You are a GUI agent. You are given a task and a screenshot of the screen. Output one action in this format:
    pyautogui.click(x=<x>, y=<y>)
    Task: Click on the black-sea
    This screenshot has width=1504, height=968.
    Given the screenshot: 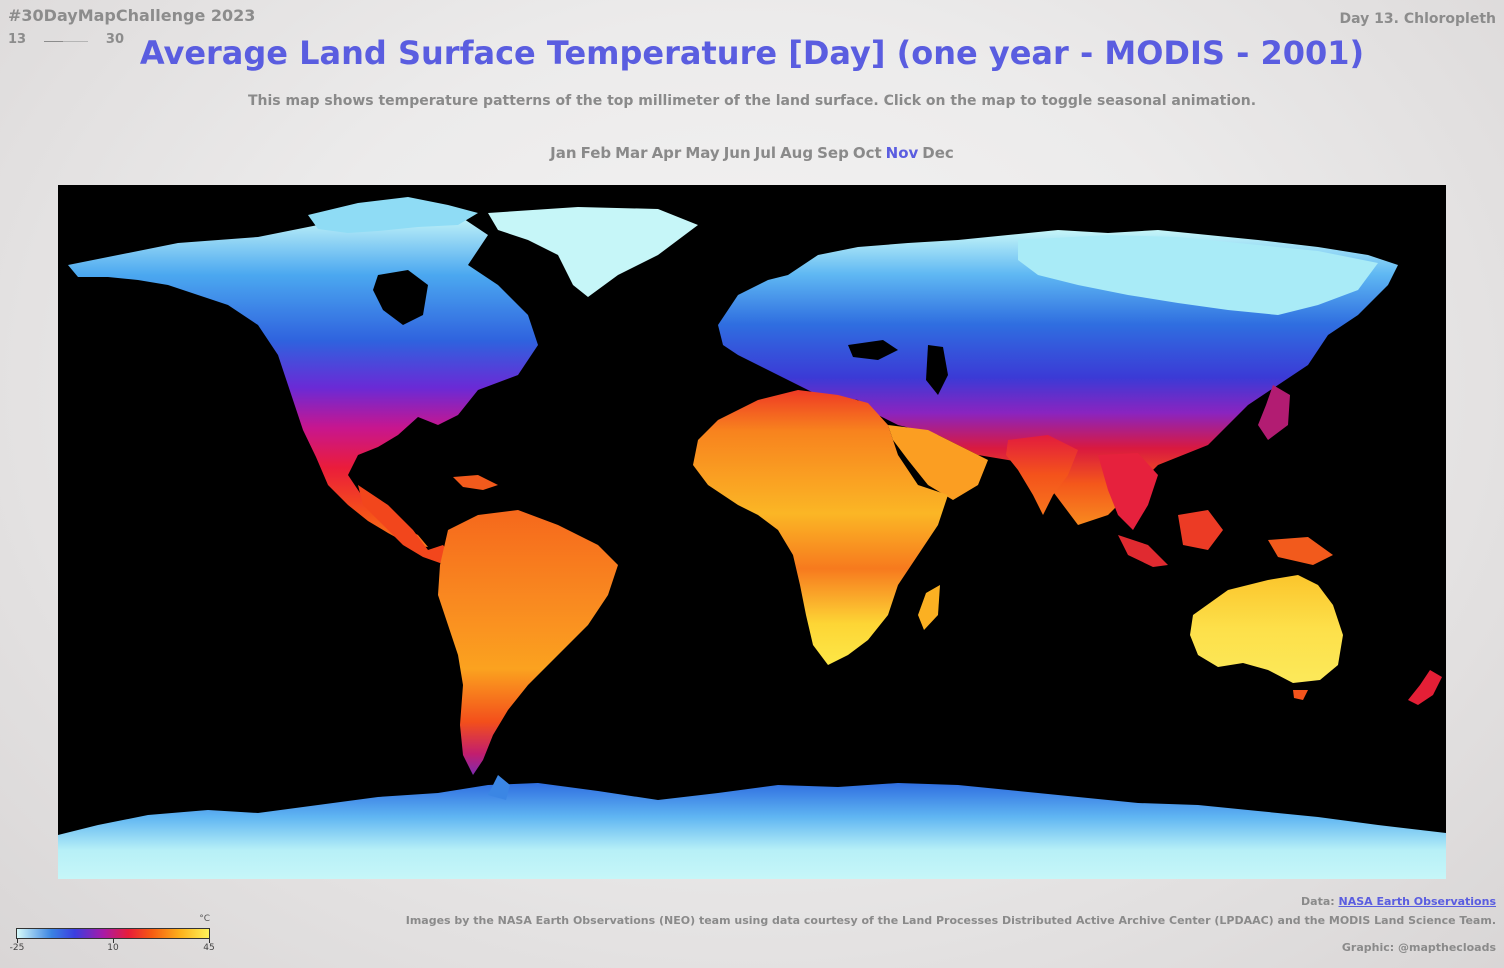 What is the action you would take?
    pyautogui.click(x=873, y=350)
    